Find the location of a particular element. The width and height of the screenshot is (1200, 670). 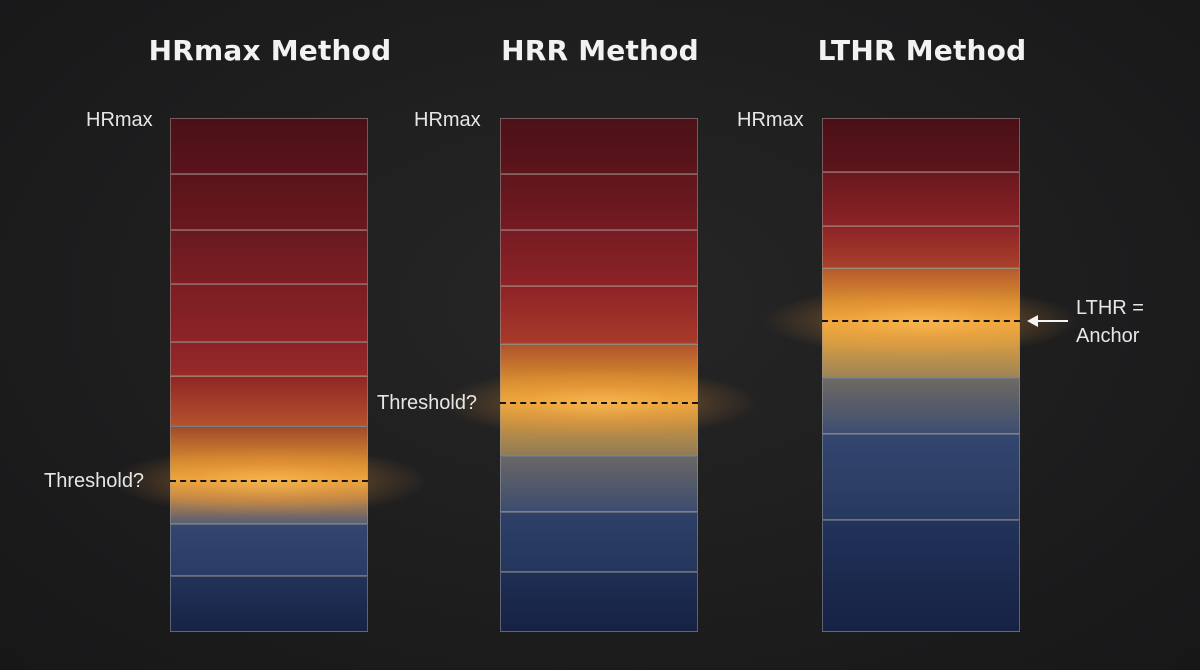

threshold-label-2: Threshold? is located at coordinates (427, 403).